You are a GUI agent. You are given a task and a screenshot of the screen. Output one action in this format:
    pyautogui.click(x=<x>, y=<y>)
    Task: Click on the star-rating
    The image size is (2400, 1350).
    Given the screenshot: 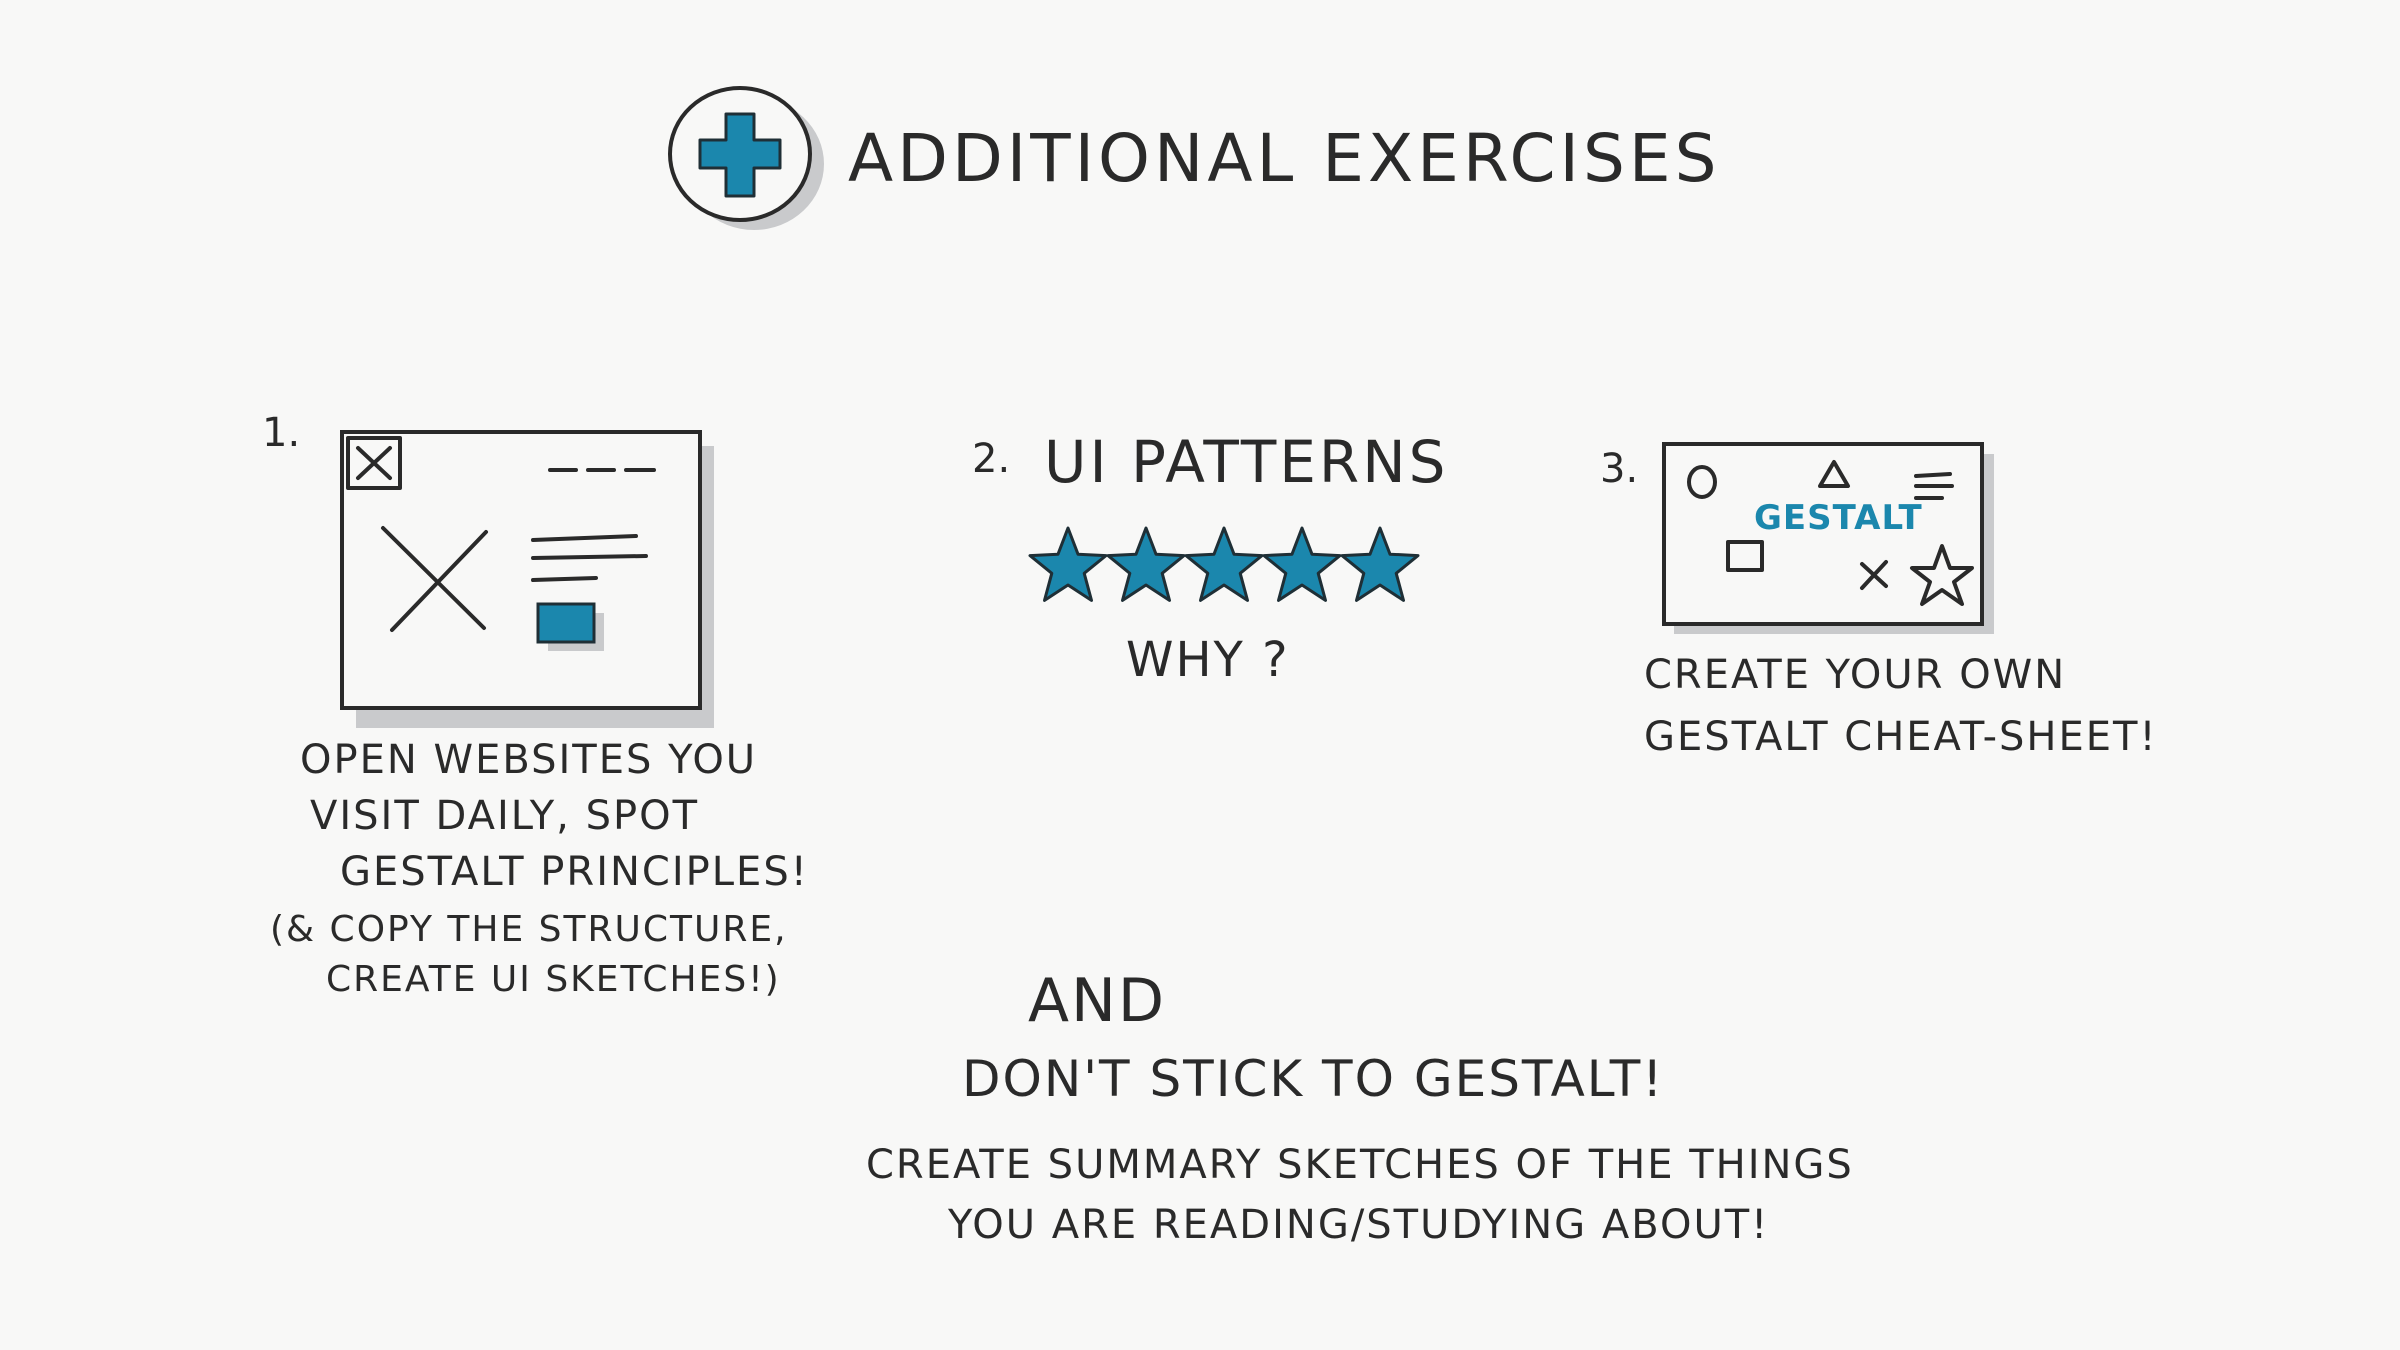 What is the action you would take?
    pyautogui.click(x=1224, y=564)
    